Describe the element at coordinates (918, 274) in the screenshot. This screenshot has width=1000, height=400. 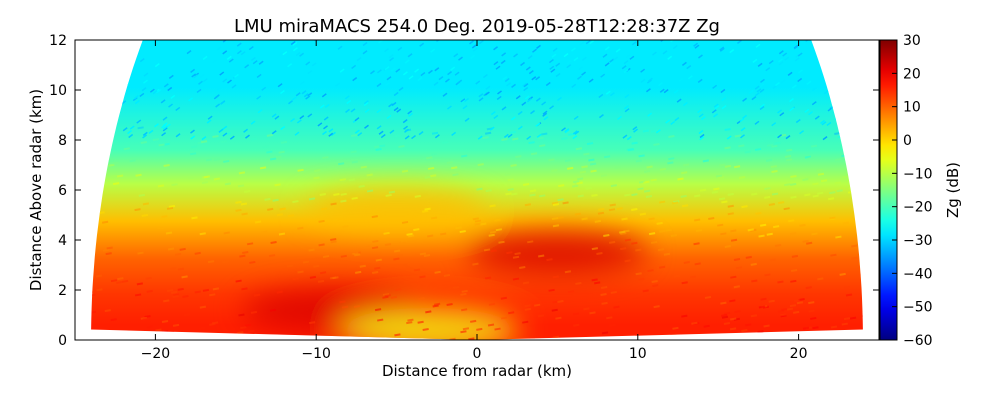
I see `colorbar-tick-label: −40` at that location.